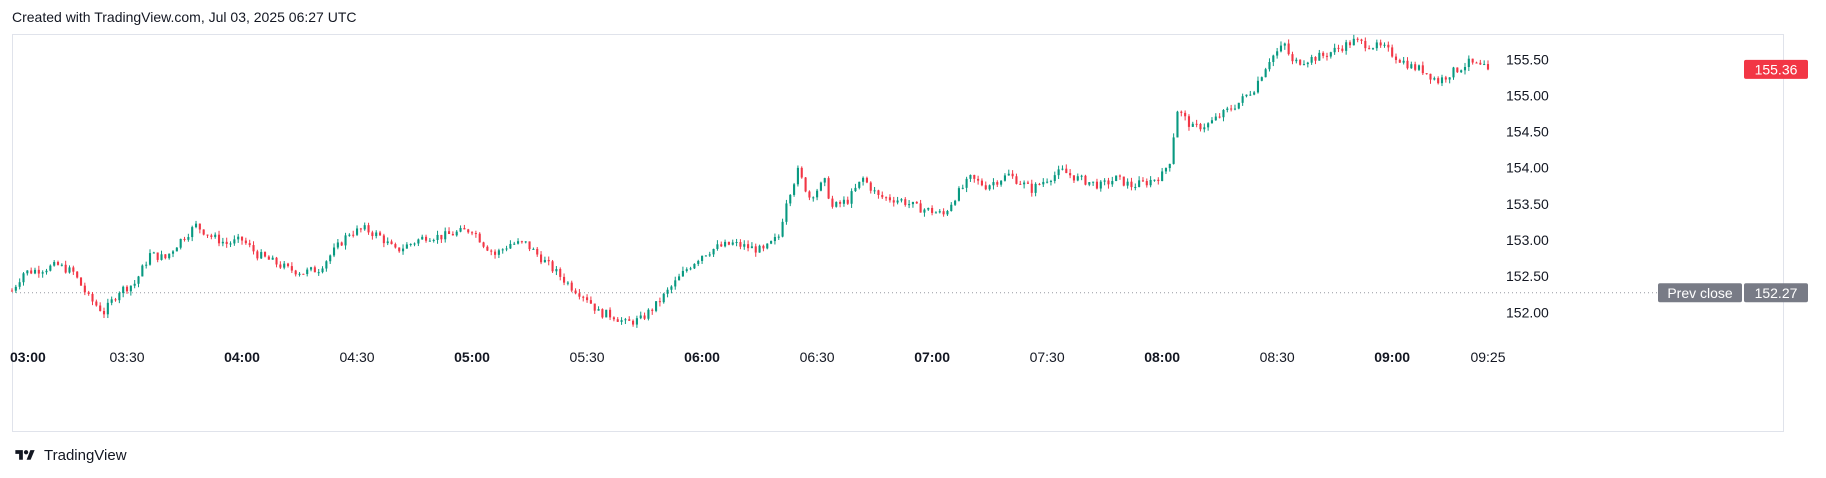 This screenshot has width=1826, height=478. I want to click on footer-brand: TradingView, so click(69, 455).